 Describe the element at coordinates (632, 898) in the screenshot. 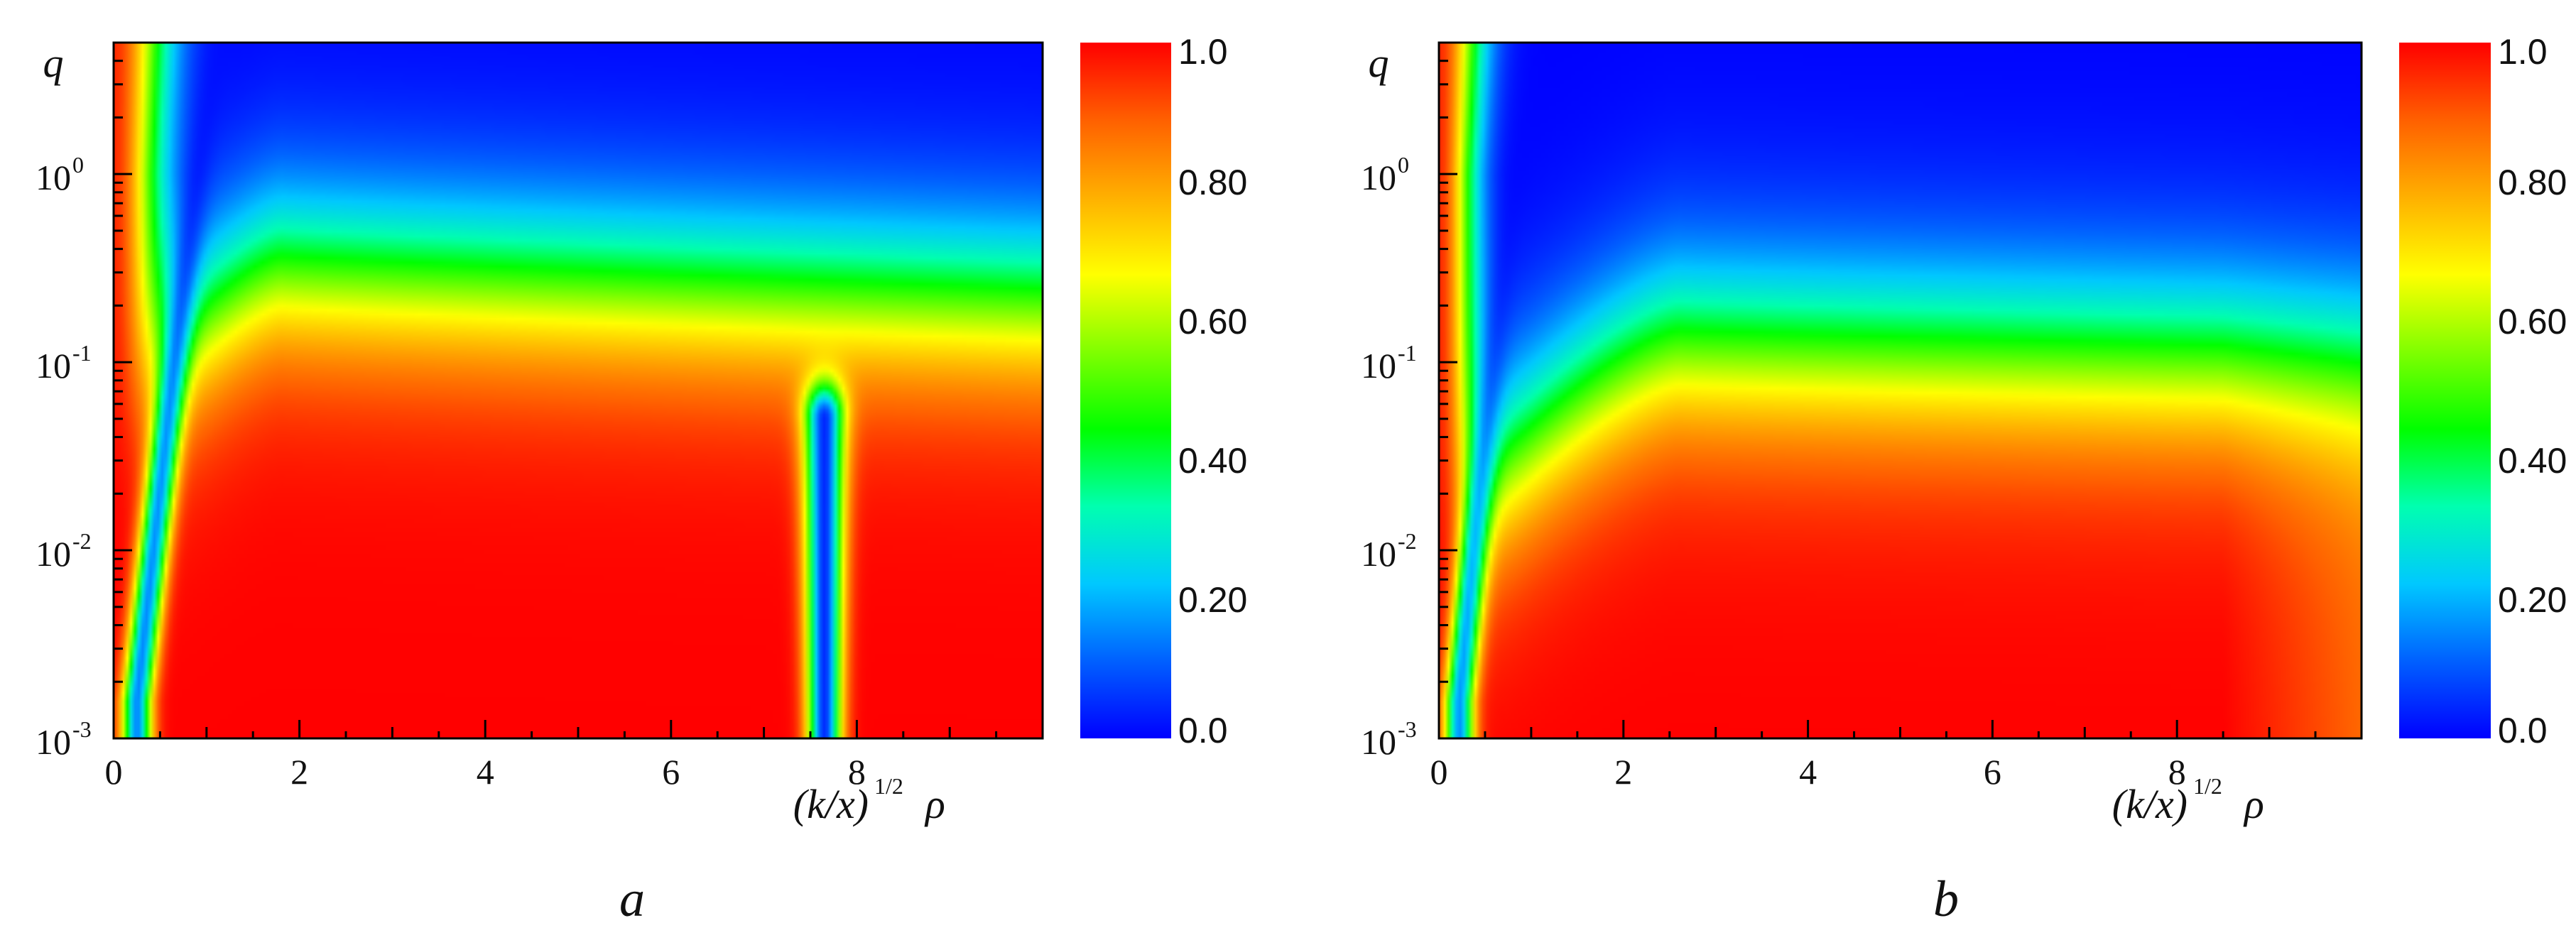

I see `panel-caption: a` at that location.